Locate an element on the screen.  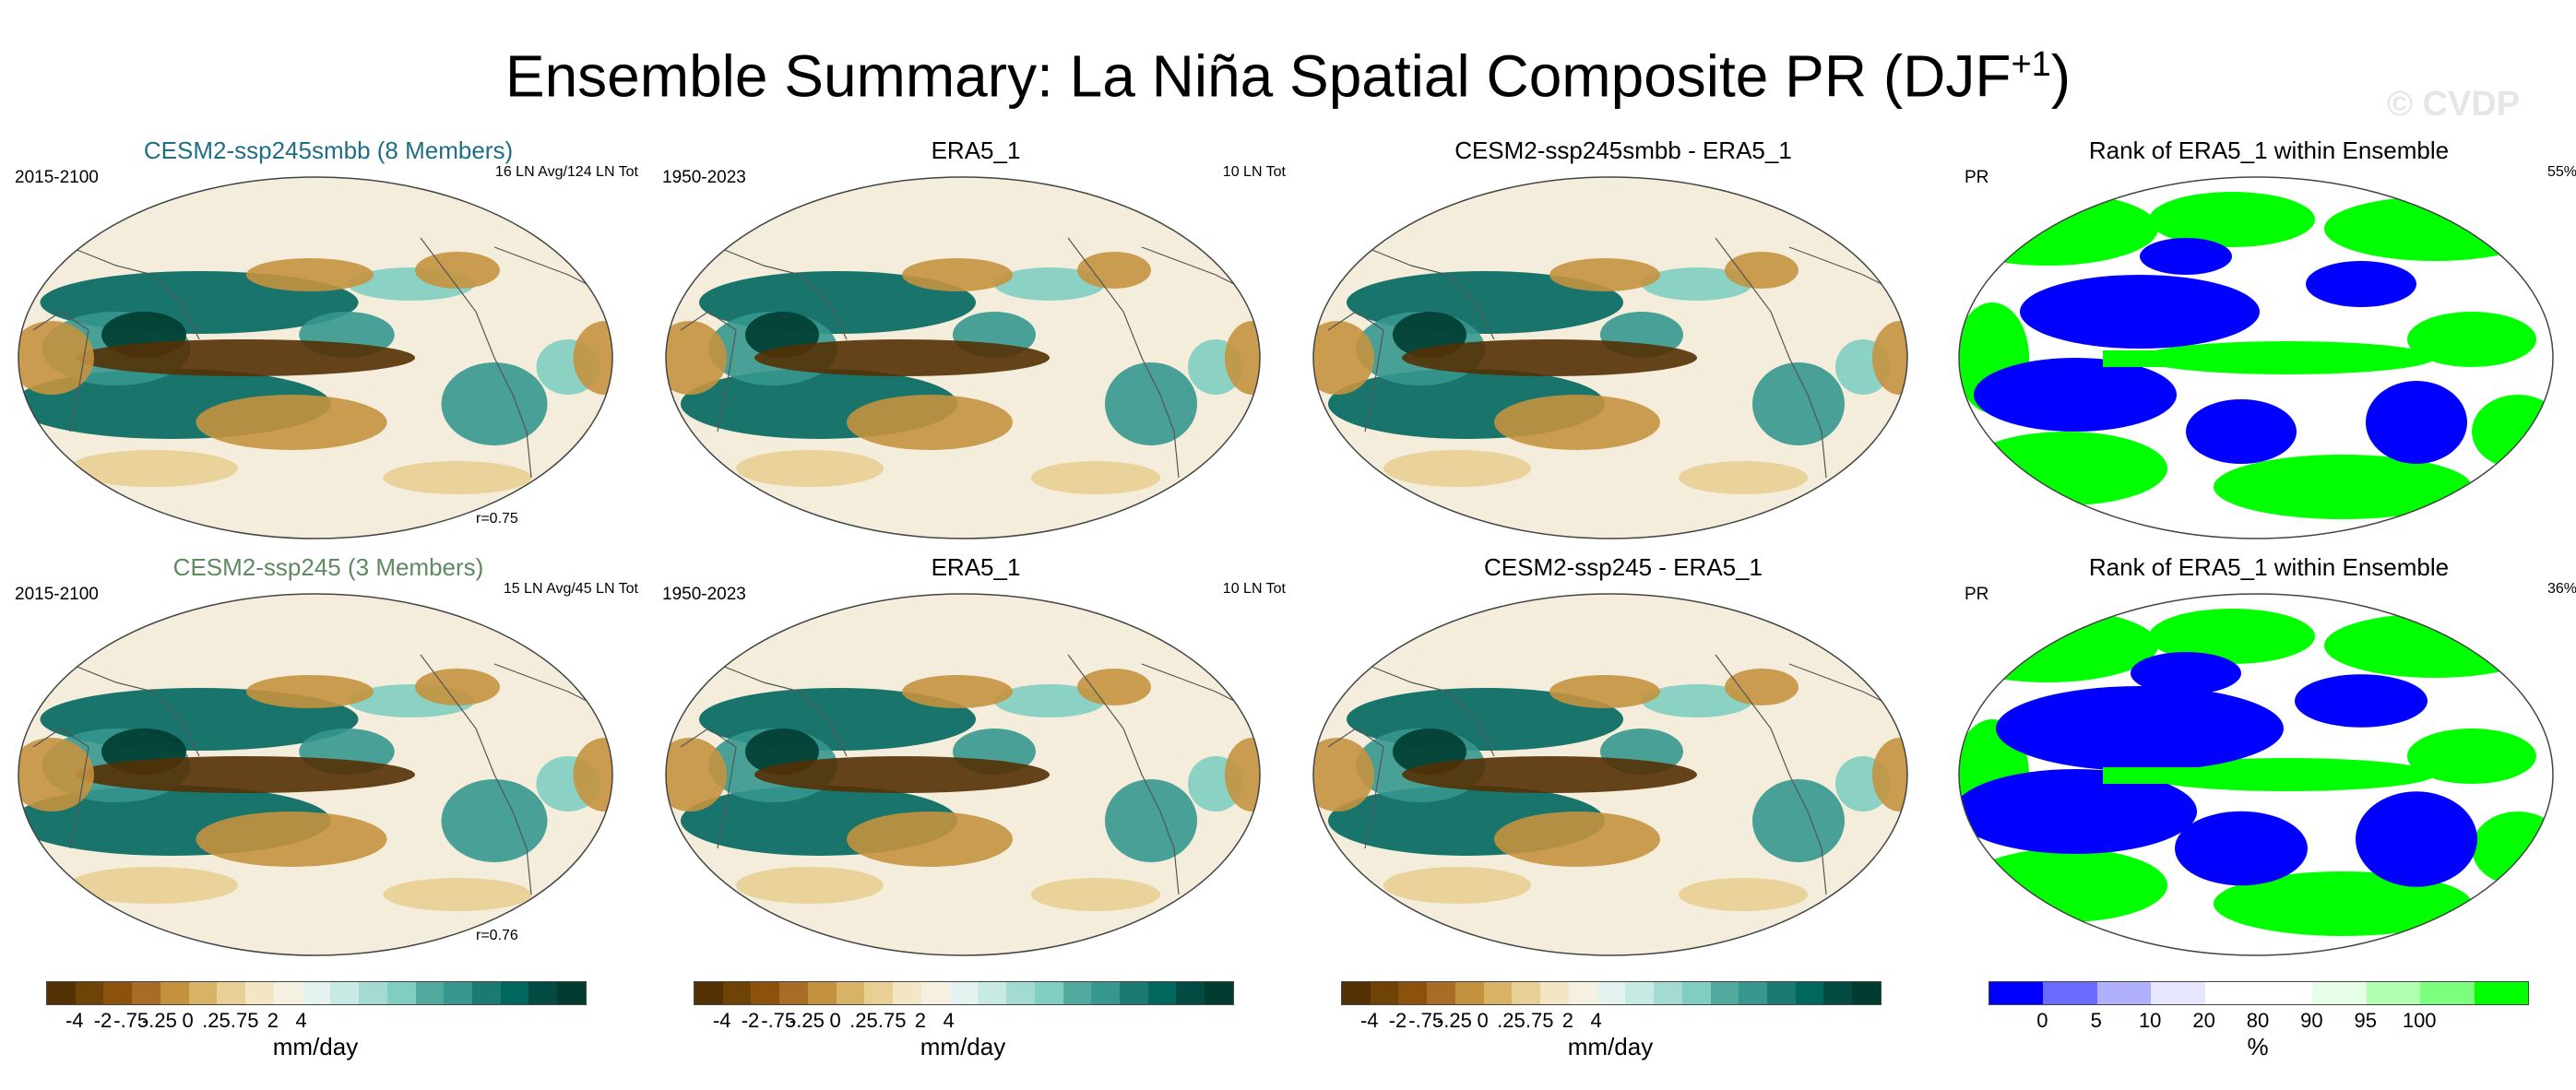
correlation-label: r=0.76 is located at coordinates (497, 935).